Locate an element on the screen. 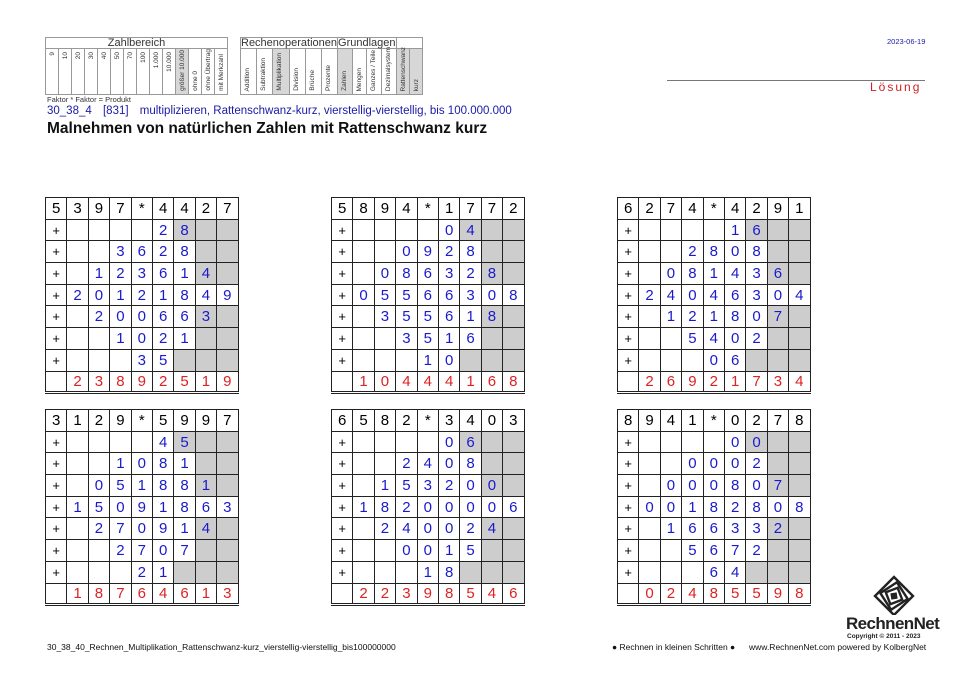 The height and width of the screenshot is (681, 963). partial-product-row: +0 5 5 6 6 3 0 8 is located at coordinates (427, 295).